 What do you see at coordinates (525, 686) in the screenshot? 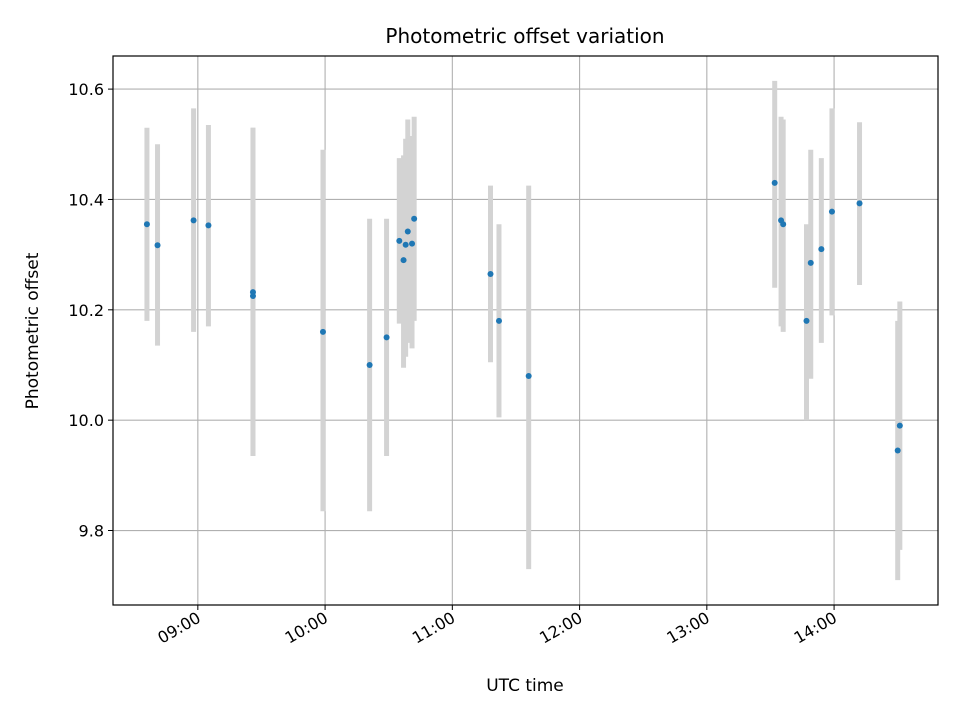
I see `x-axis-title: UTC time` at bounding box center [525, 686].